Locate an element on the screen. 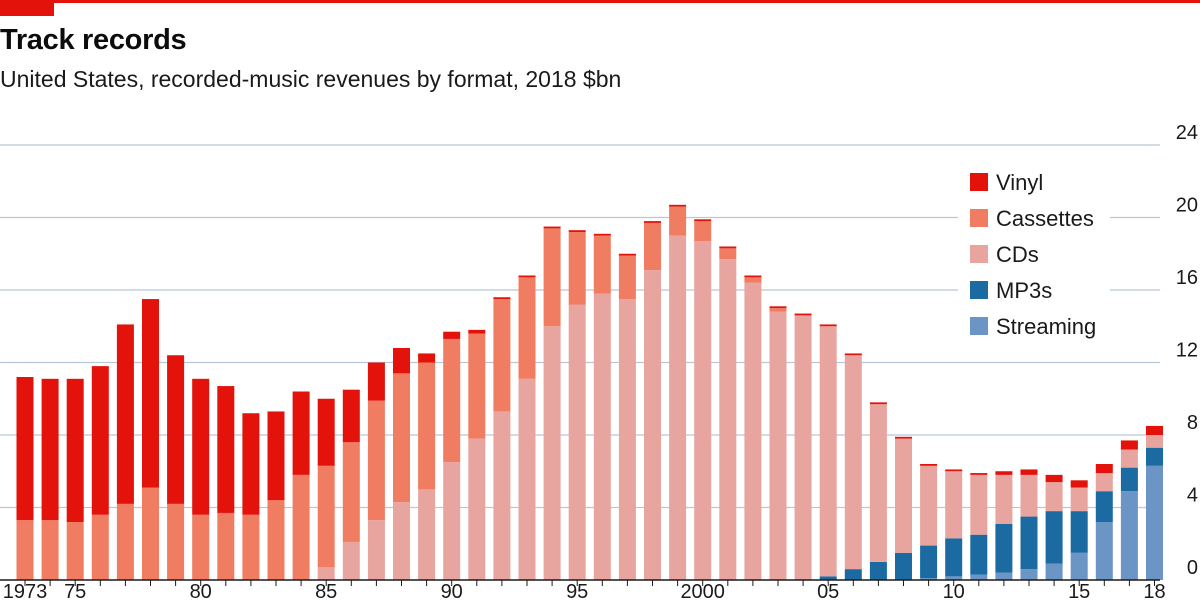  bar-cassettes-1980 is located at coordinates (201, 547).